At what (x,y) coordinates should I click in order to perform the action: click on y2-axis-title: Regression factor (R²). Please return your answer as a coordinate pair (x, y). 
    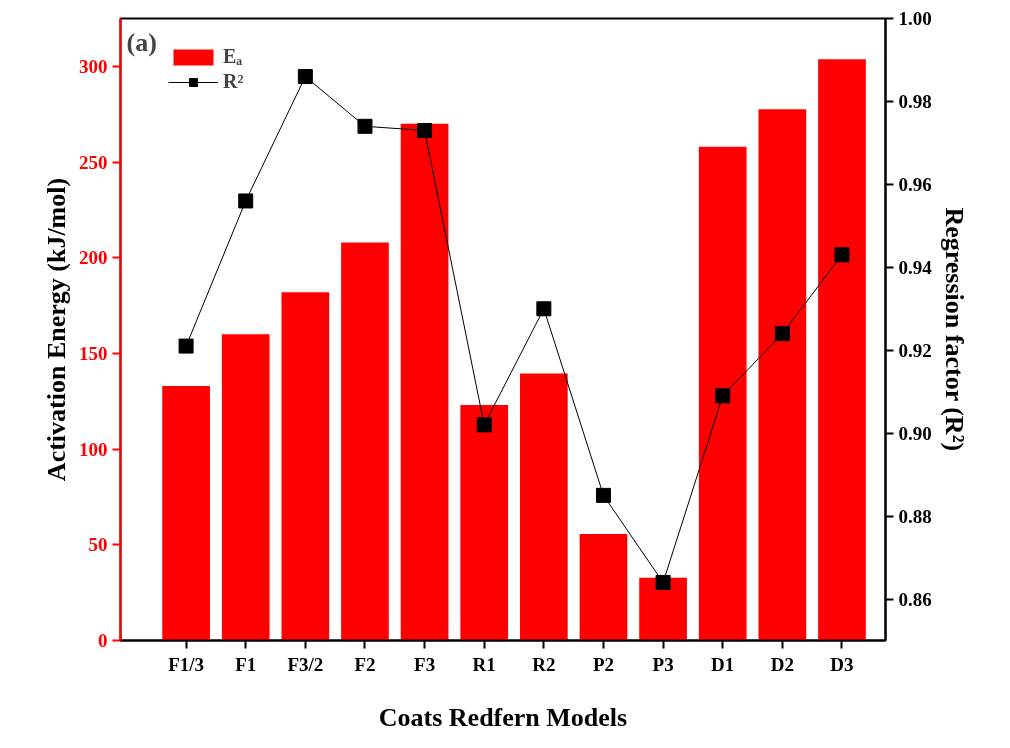
    Looking at the image, I should click on (954, 329).